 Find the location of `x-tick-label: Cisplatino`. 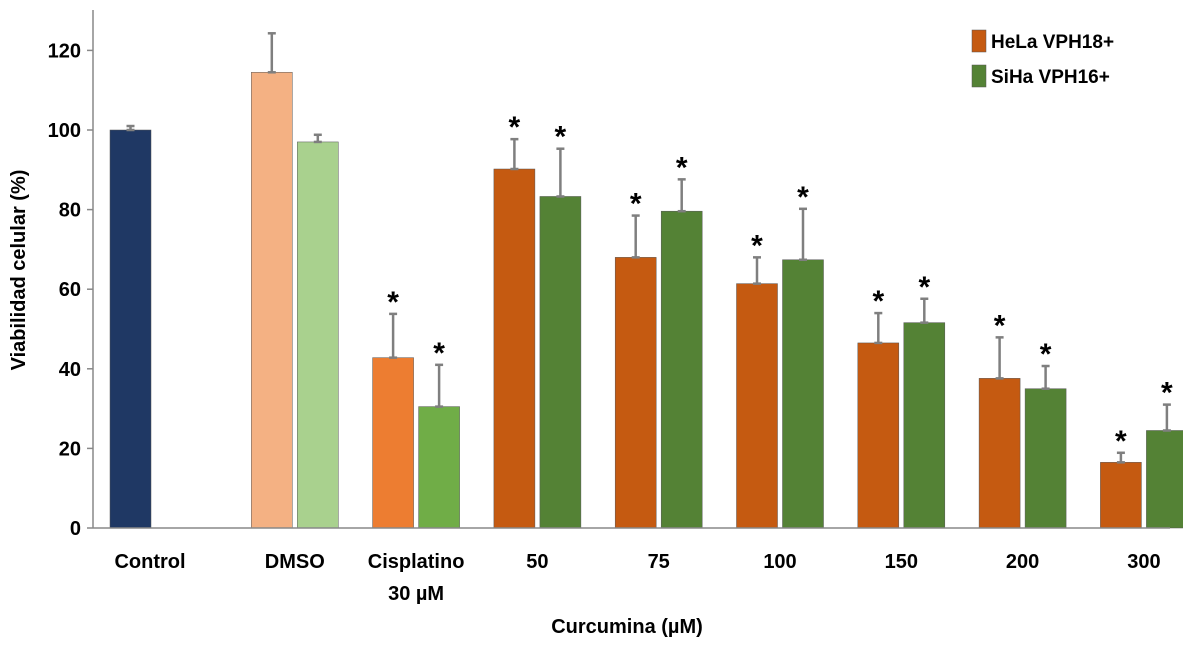

x-tick-label: Cisplatino is located at coordinates (416, 562).